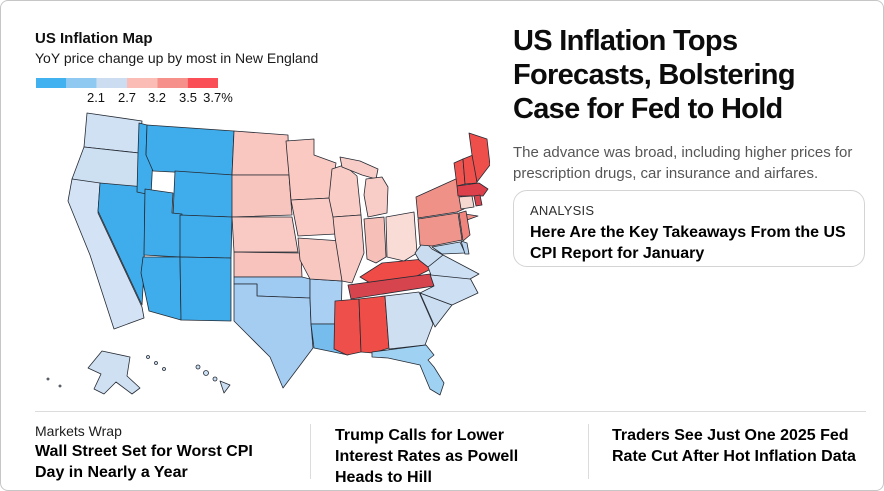 The width and height of the screenshot is (884, 491). What do you see at coordinates (376, 197) in the screenshot?
I see `state-mi` at bounding box center [376, 197].